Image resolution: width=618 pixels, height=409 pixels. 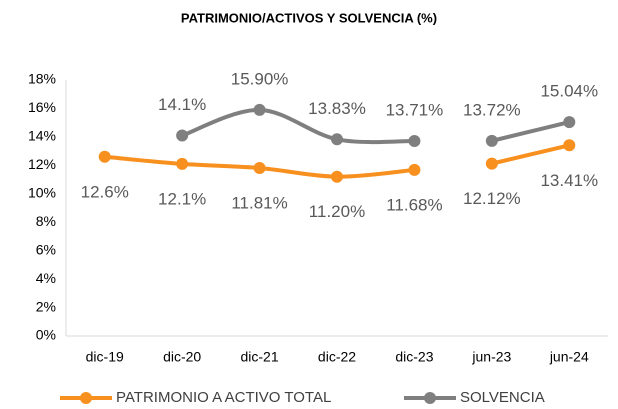 What do you see at coordinates (42, 136) in the screenshot?
I see `y-tick-label: 14%` at bounding box center [42, 136].